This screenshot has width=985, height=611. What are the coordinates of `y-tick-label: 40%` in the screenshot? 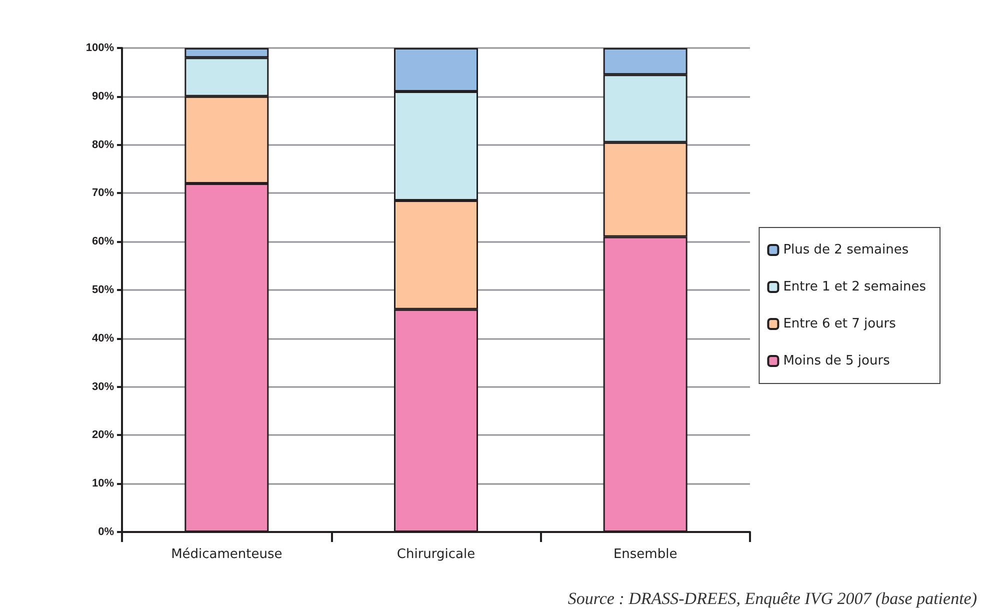 It's located at (103, 338).